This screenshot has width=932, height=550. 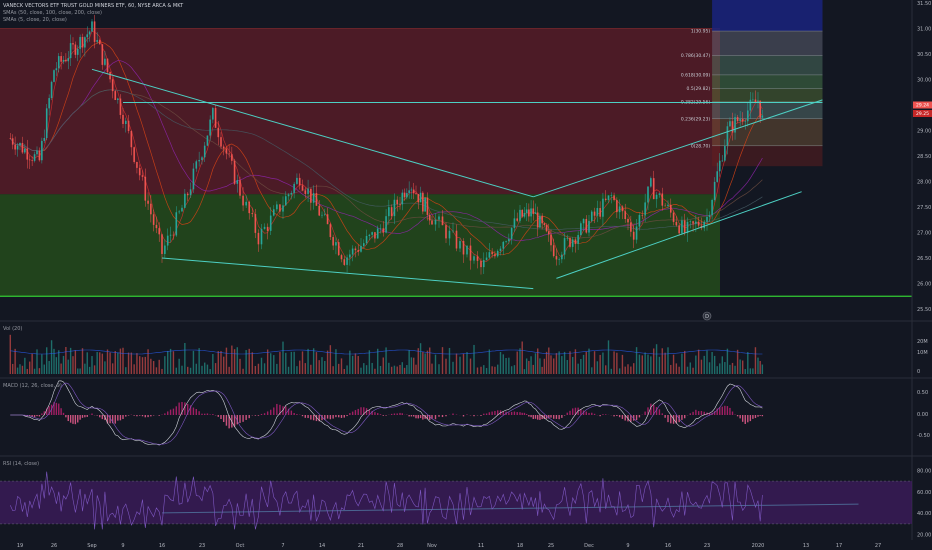 I want to click on price-axis-tick: 26.00, so click(x=924, y=285).